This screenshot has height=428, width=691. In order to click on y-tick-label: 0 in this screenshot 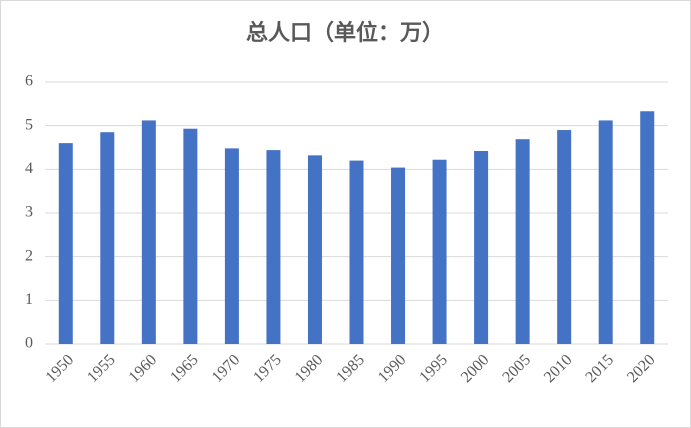, I will do `click(29, 343)`.